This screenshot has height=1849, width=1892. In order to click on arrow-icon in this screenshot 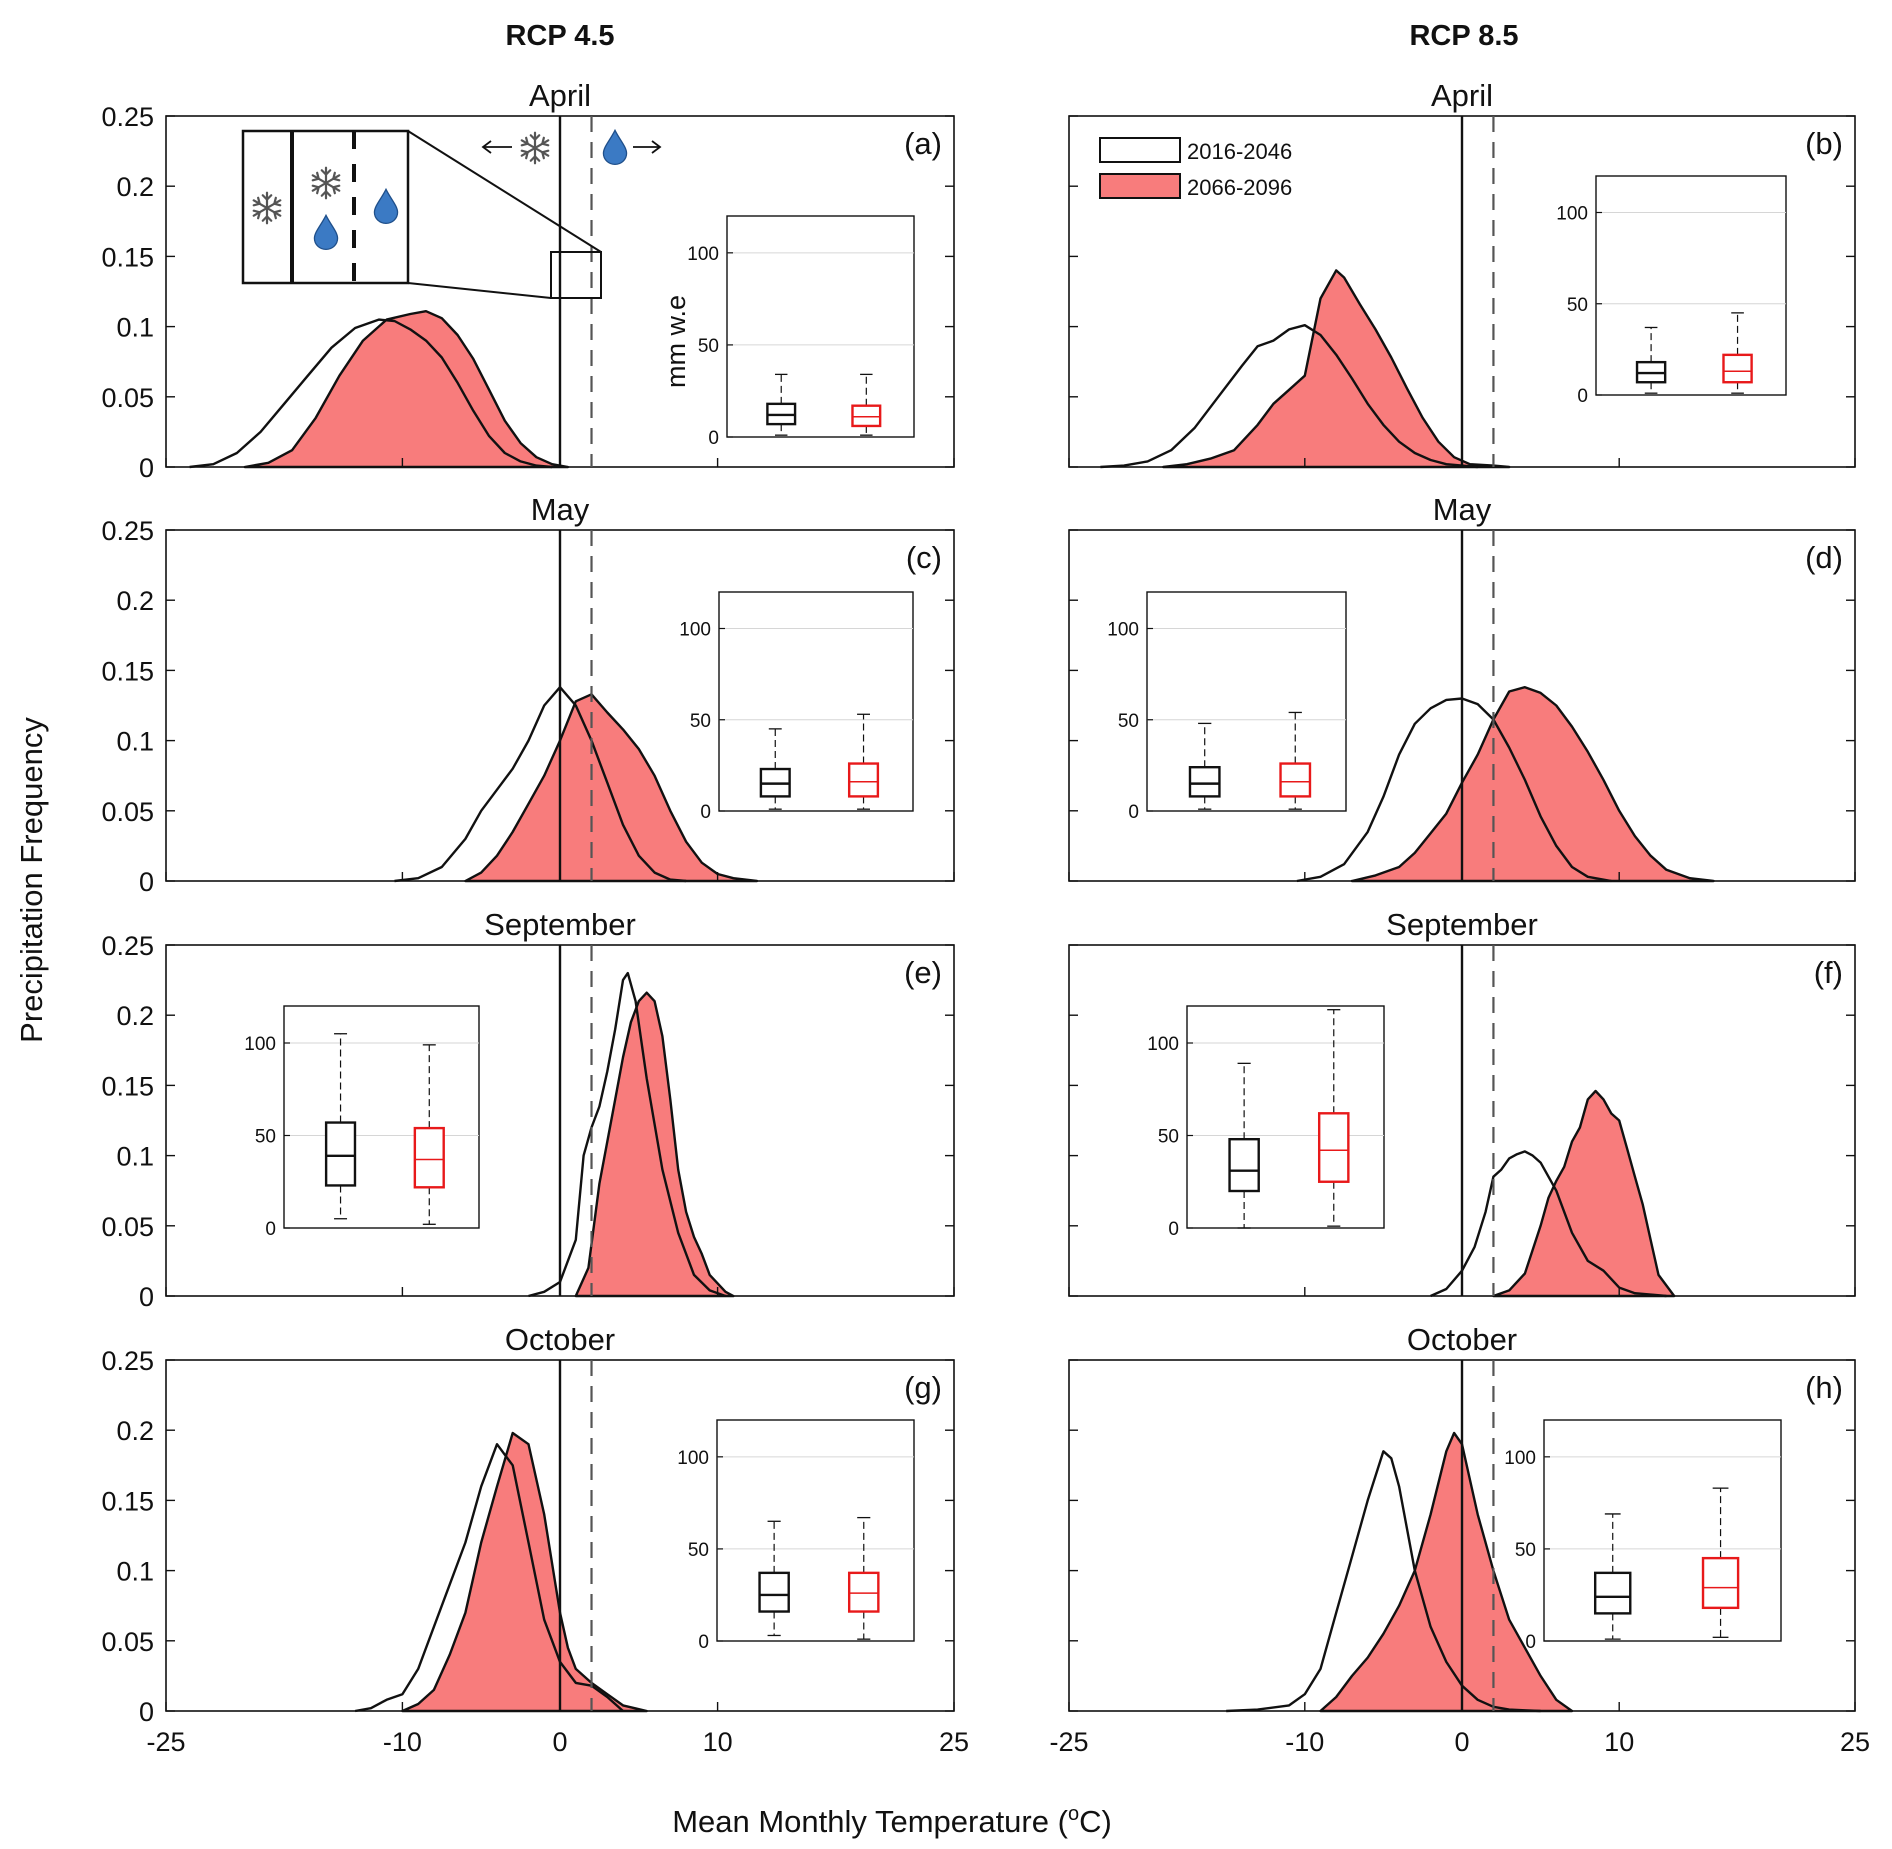, I will do `click(486, 147)`.